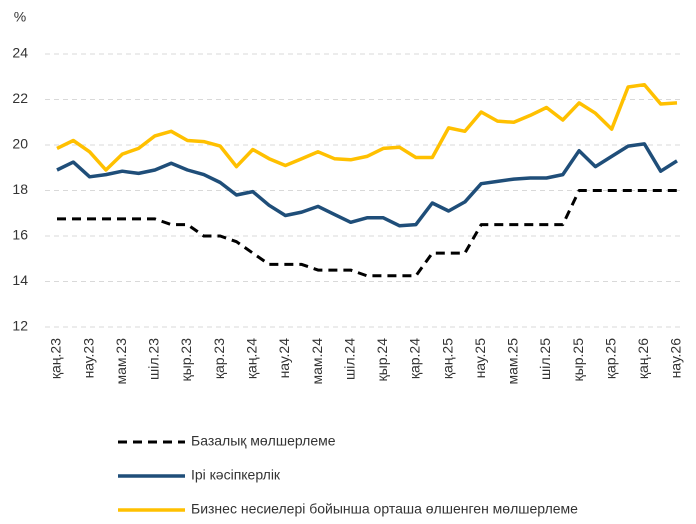 Image resolution: width=696 pixels, height=524 pixels. What do you see at coordinates (513, 361) in the screenshot?
I see `x-tick-label: мам.25` at bounding box center [513, 361].